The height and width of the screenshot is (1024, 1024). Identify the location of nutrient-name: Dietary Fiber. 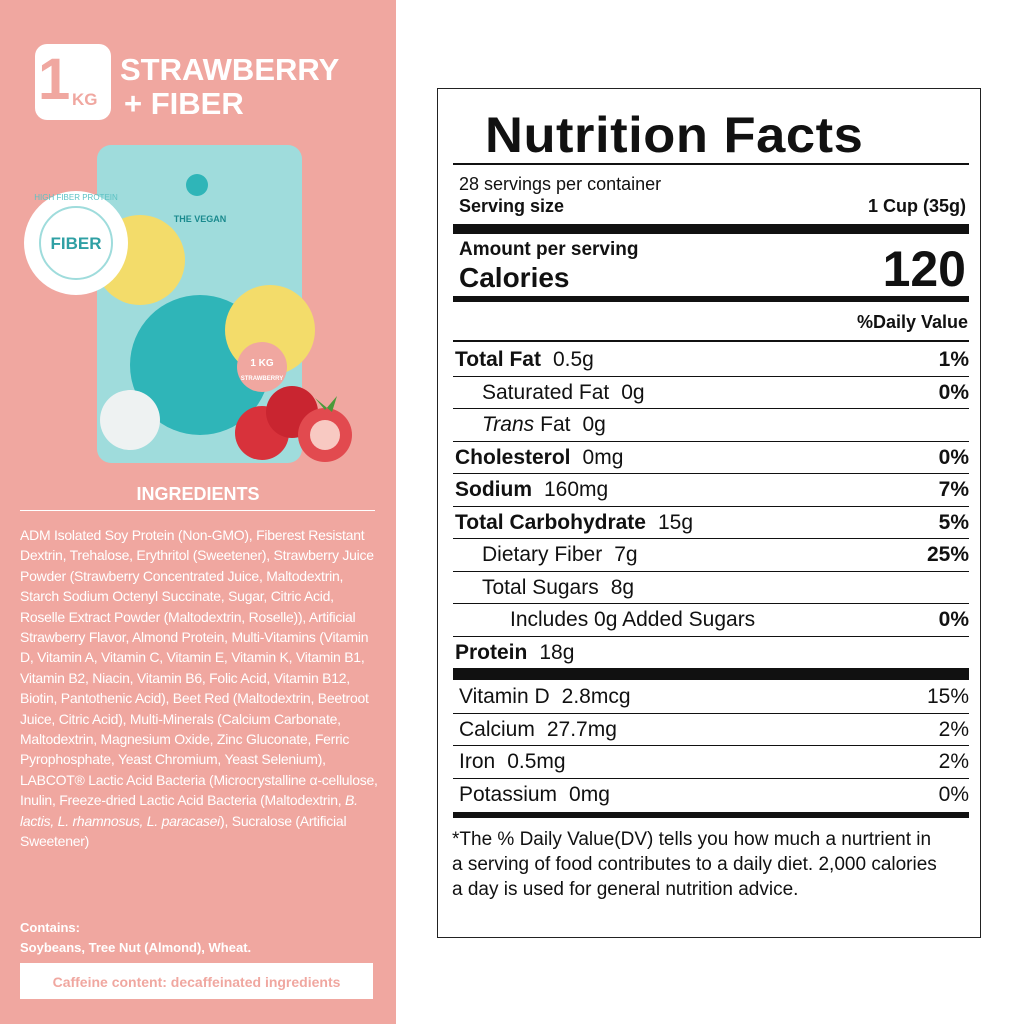
(542, 554).